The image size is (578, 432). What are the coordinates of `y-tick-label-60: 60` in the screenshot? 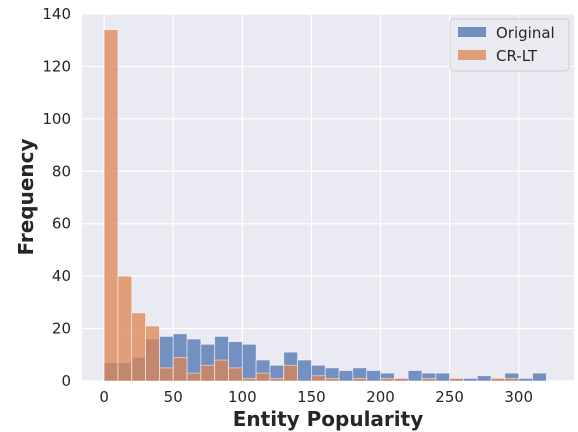 It's located at (61, 224).